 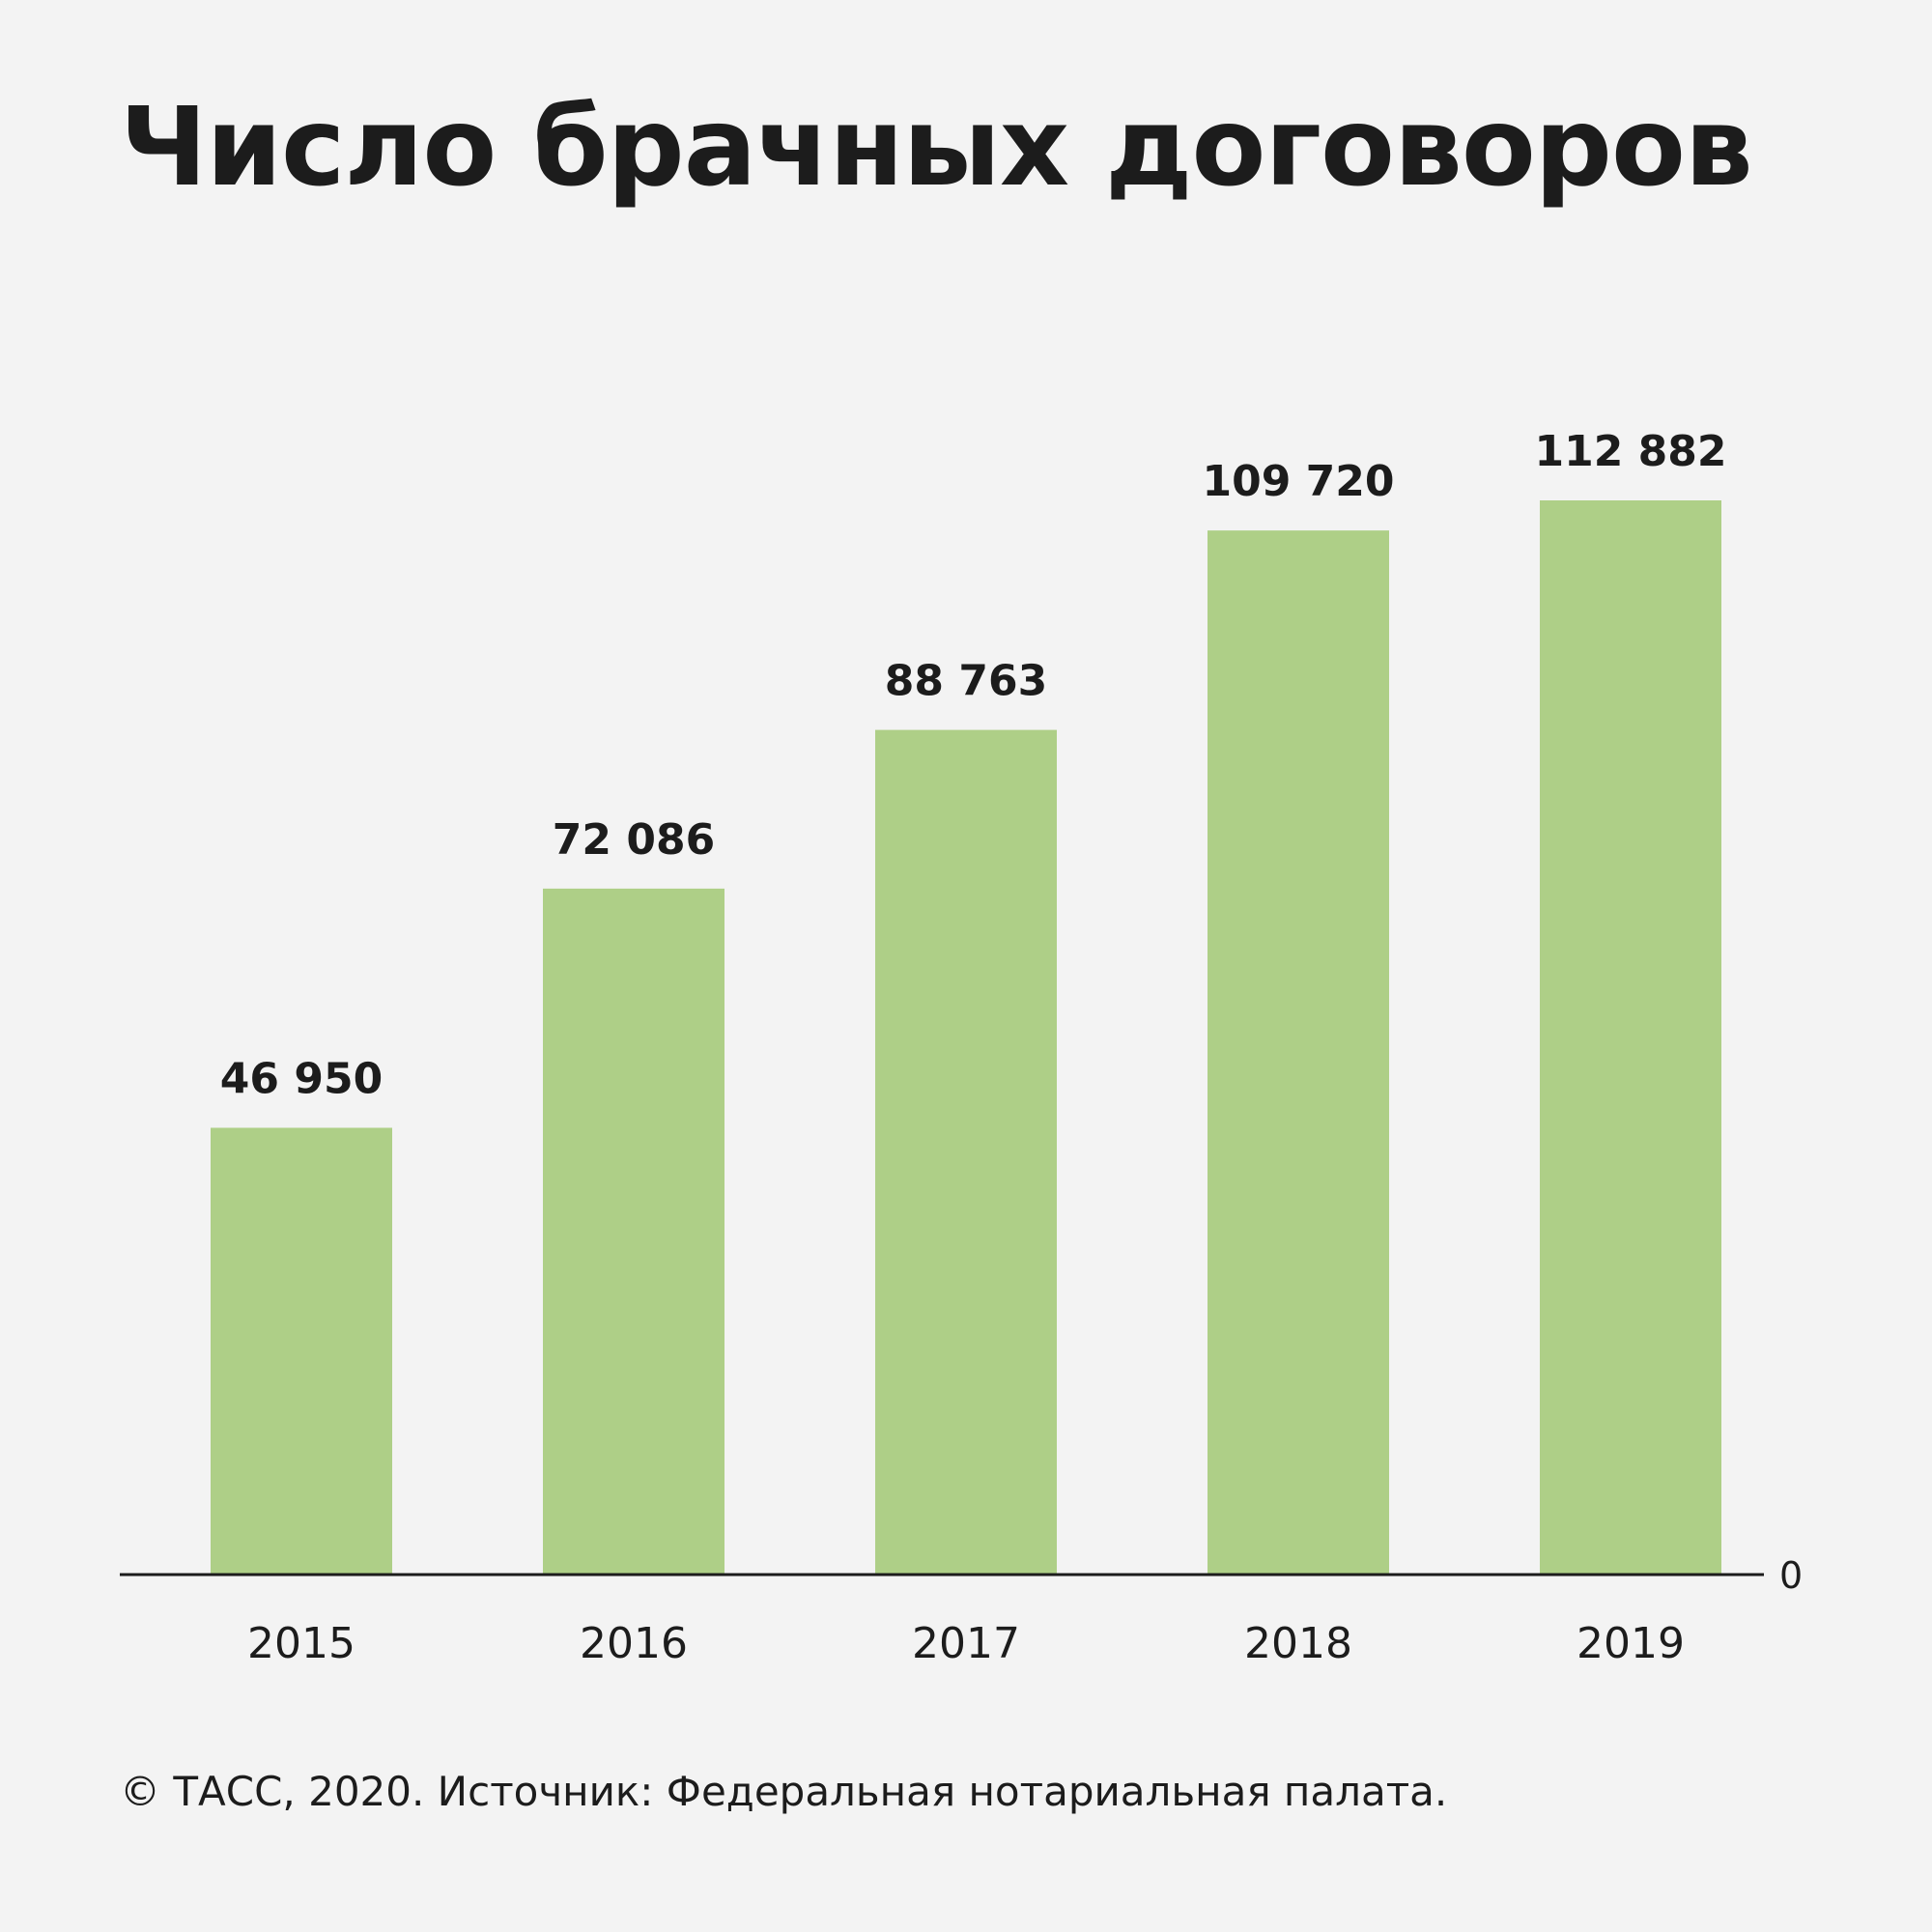 I want to click on value-label-2016: 72 086, so click(x=634, y=840).